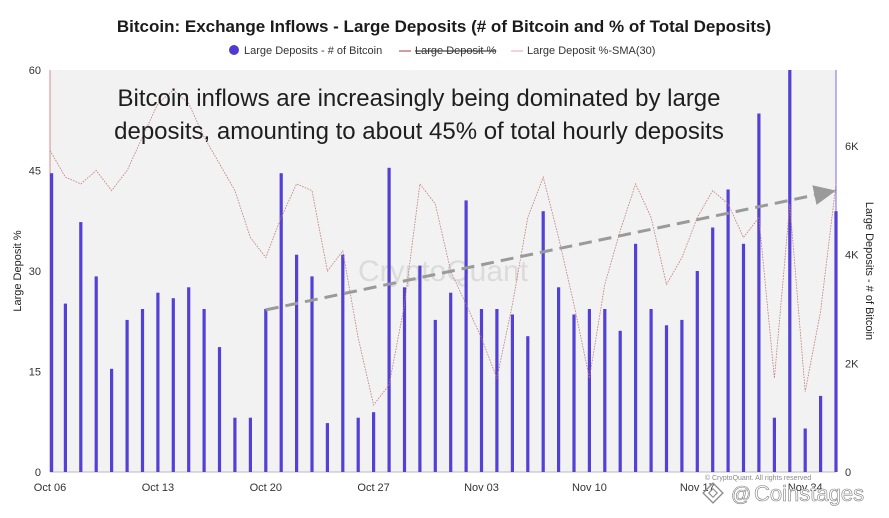 The height and width of the screenshot is (518, 889). Describe the element at coordinates (741, 495) in the screenshot. I see `at-sign-icon: @` at that location.